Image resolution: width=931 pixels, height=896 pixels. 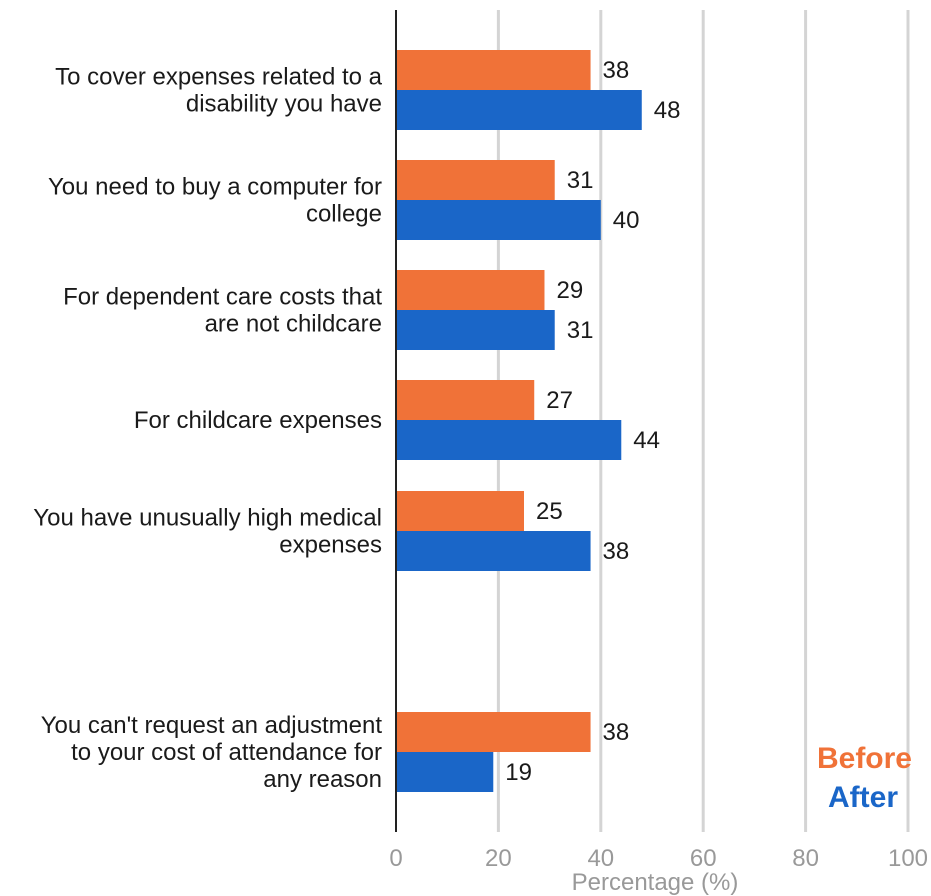 I want to click on value-label-after-2: 31, so click(x=580, y=330).